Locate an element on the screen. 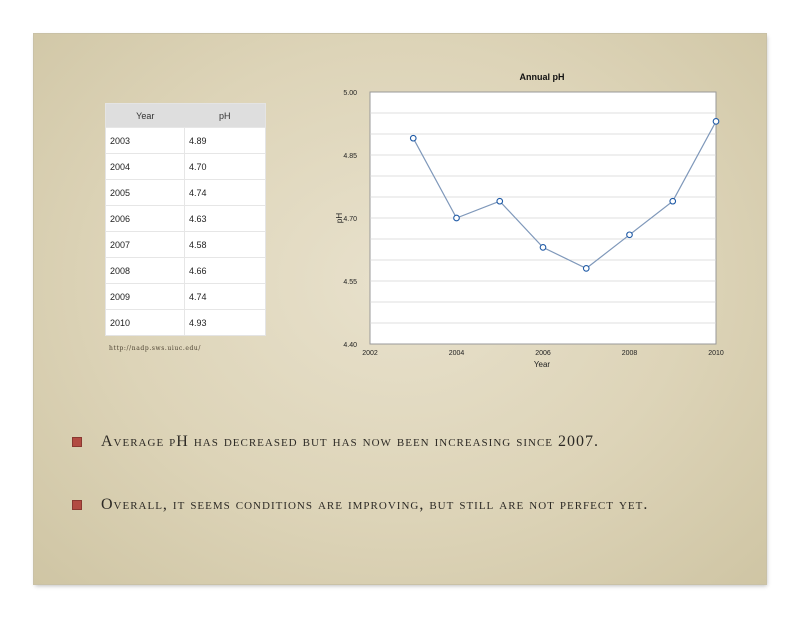 The image size is (800, 618). table-header-row: Year pH is located at coordinates (185, 116).